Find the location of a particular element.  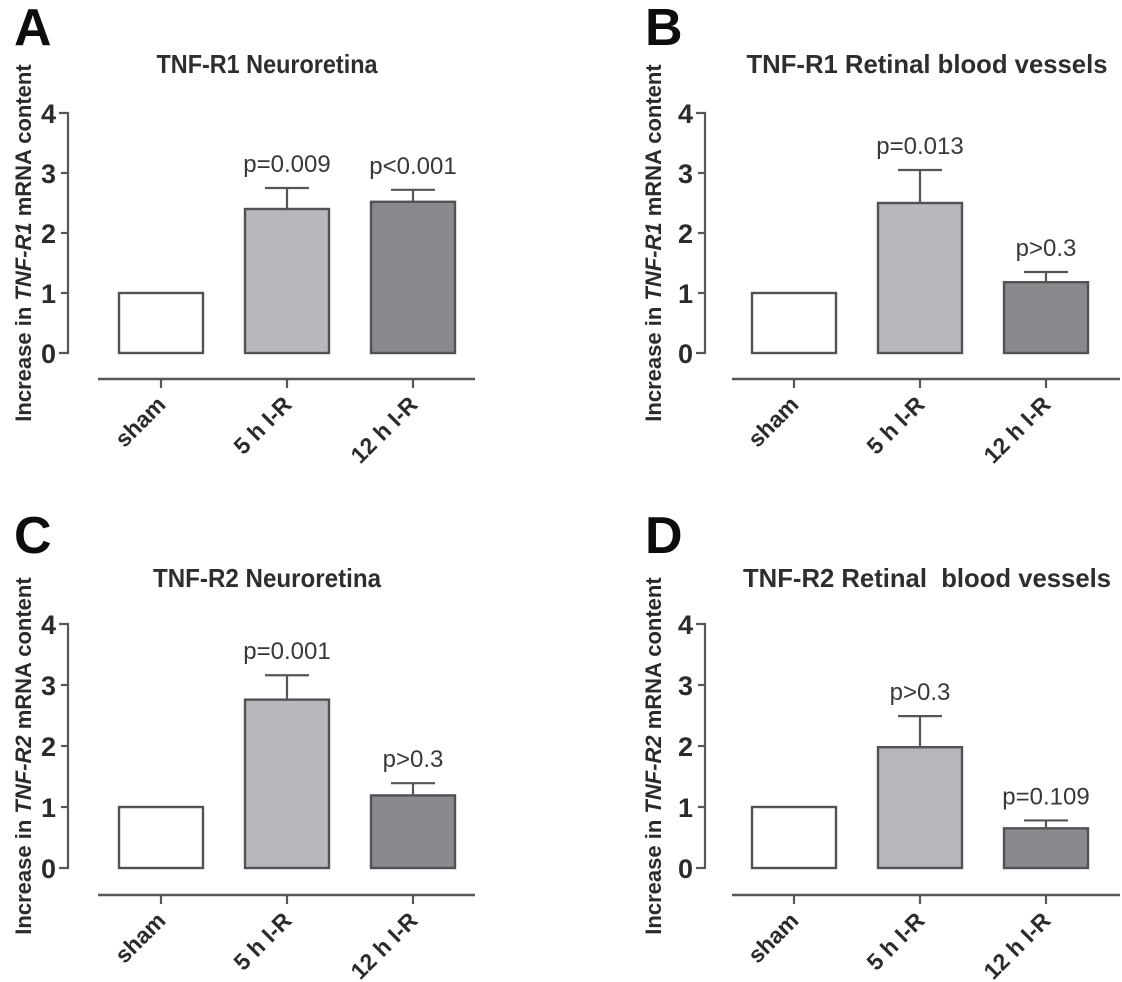

p-value-label: p=0.001 is located at coordinates (286, 651).